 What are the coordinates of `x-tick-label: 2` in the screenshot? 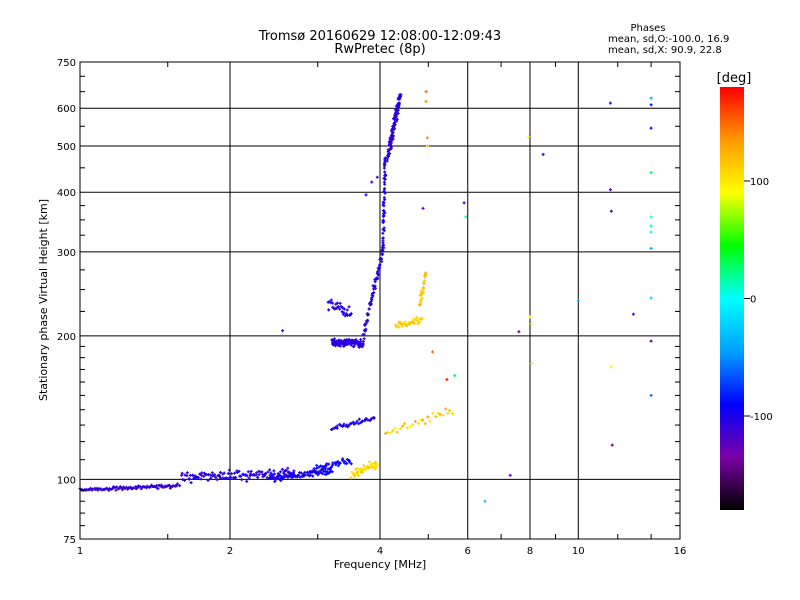 It's located at (230, 551).